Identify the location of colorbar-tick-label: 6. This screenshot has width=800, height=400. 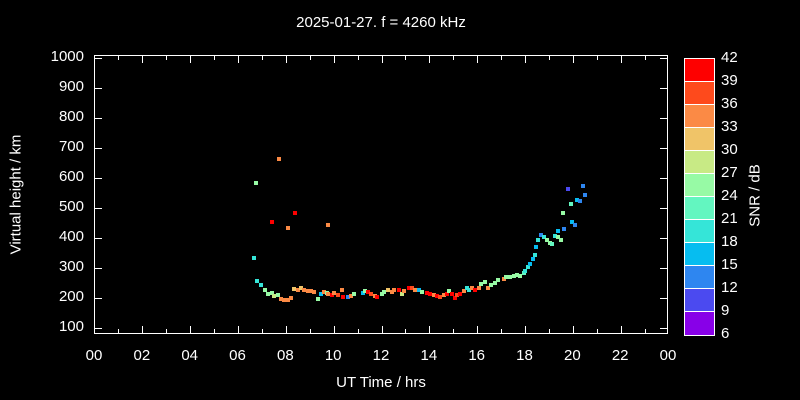
(725, 333).